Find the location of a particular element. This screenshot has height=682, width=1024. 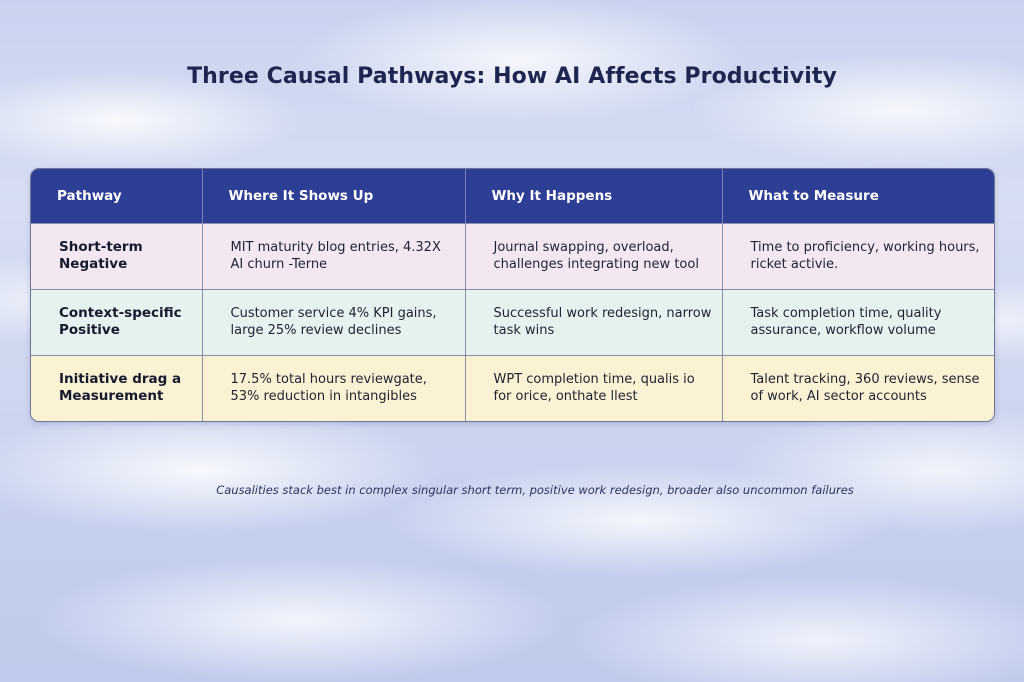

header-pathway: Pathway is located at coordinates (117, 196).